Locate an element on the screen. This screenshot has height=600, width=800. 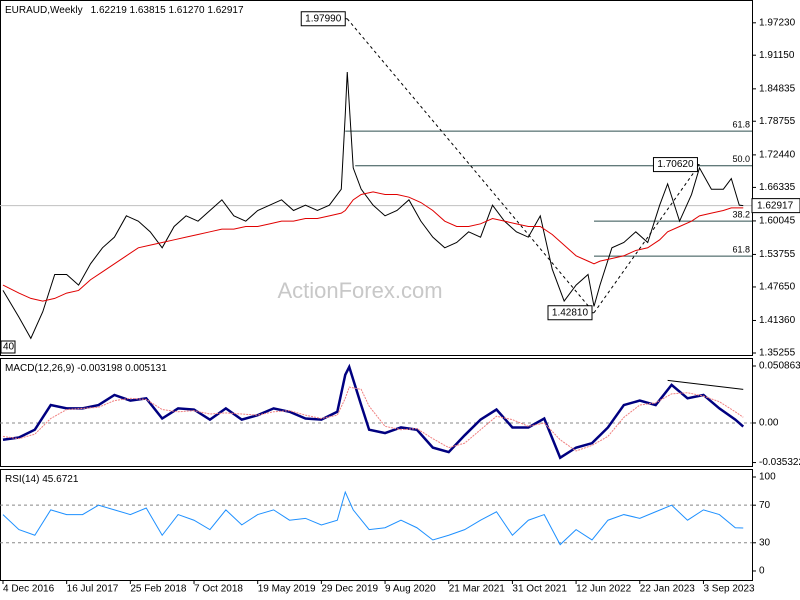
y-tick-label: 1.72440 is located at coordinates (777, 155).